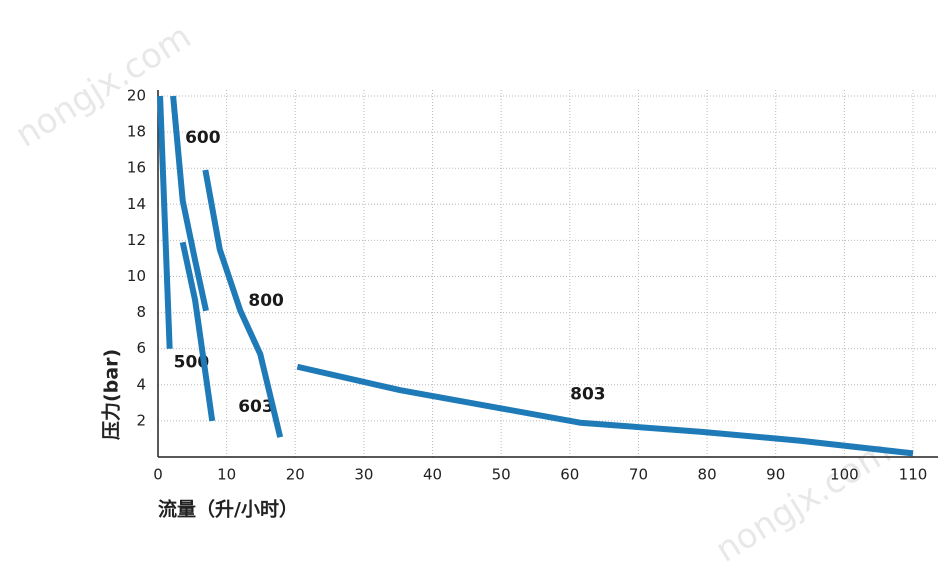  Describe the element at coordinates (569, 475) in the screenshot. I see `x-tick-label: 60` at that location.